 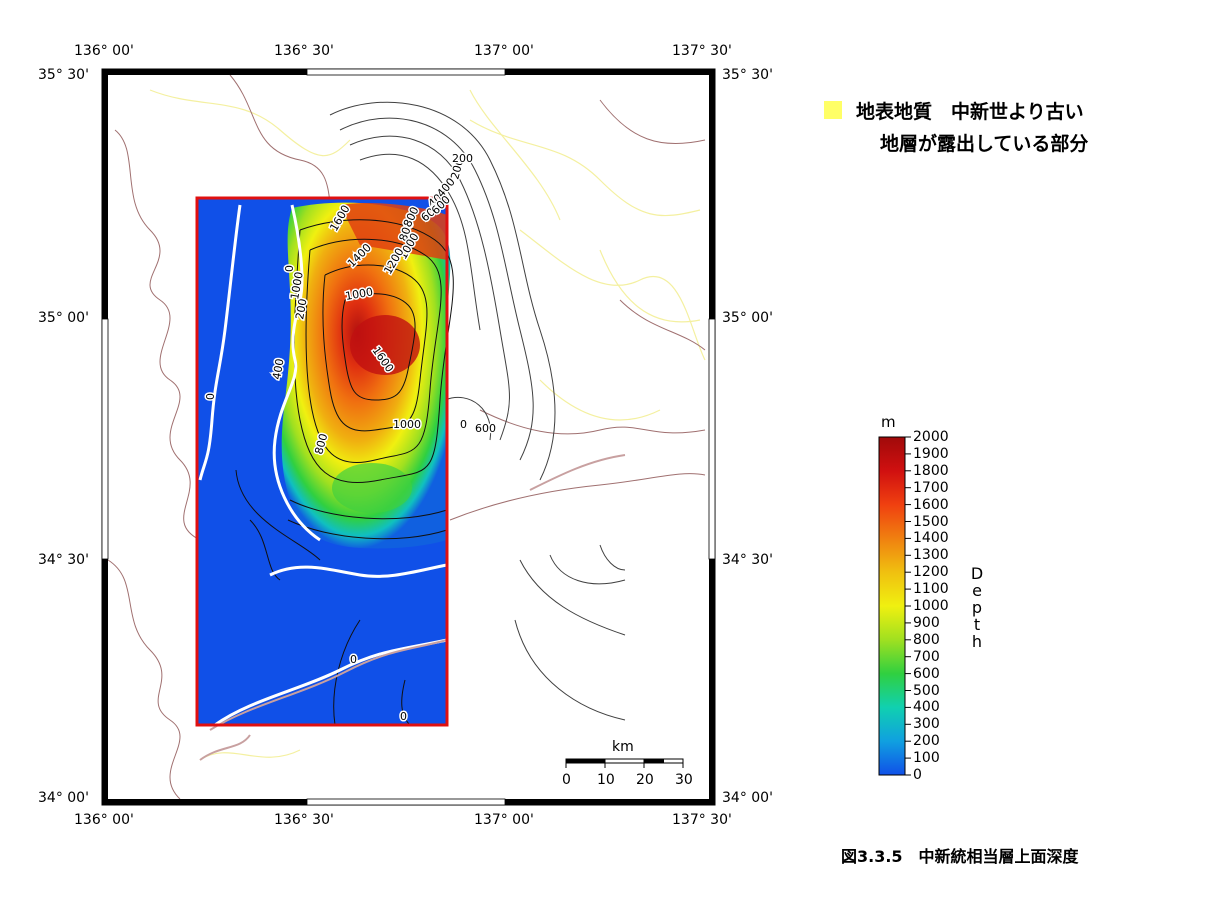 I want to click on contour-label: 800, so click(x=321, y=444).